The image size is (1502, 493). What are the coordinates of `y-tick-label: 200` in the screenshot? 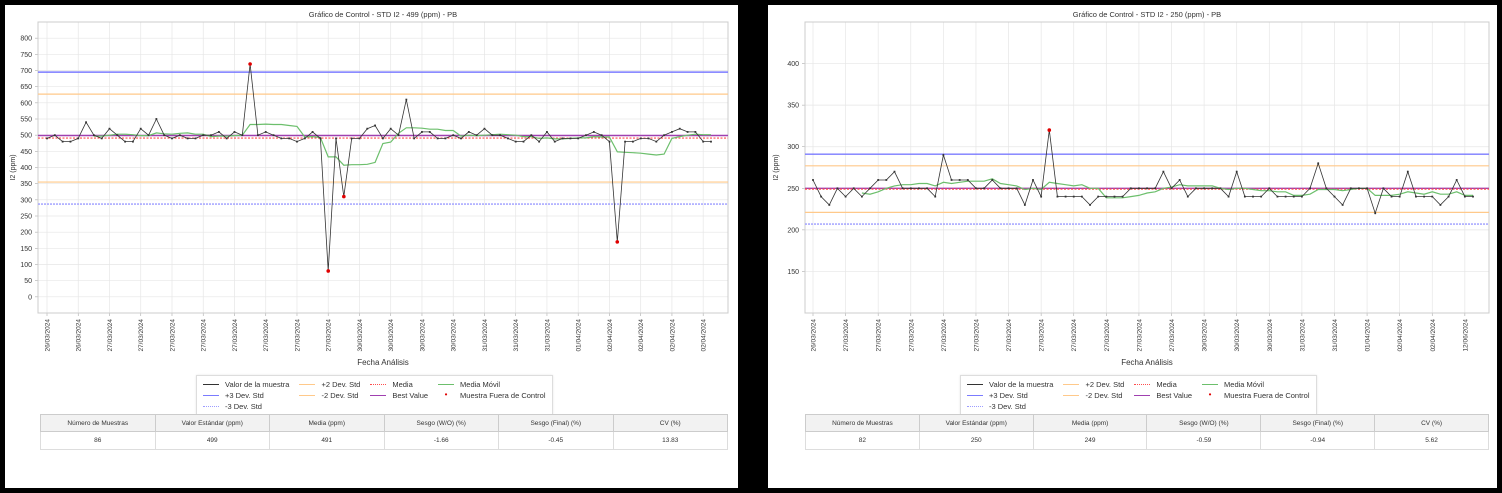 It's located at (26, 233).